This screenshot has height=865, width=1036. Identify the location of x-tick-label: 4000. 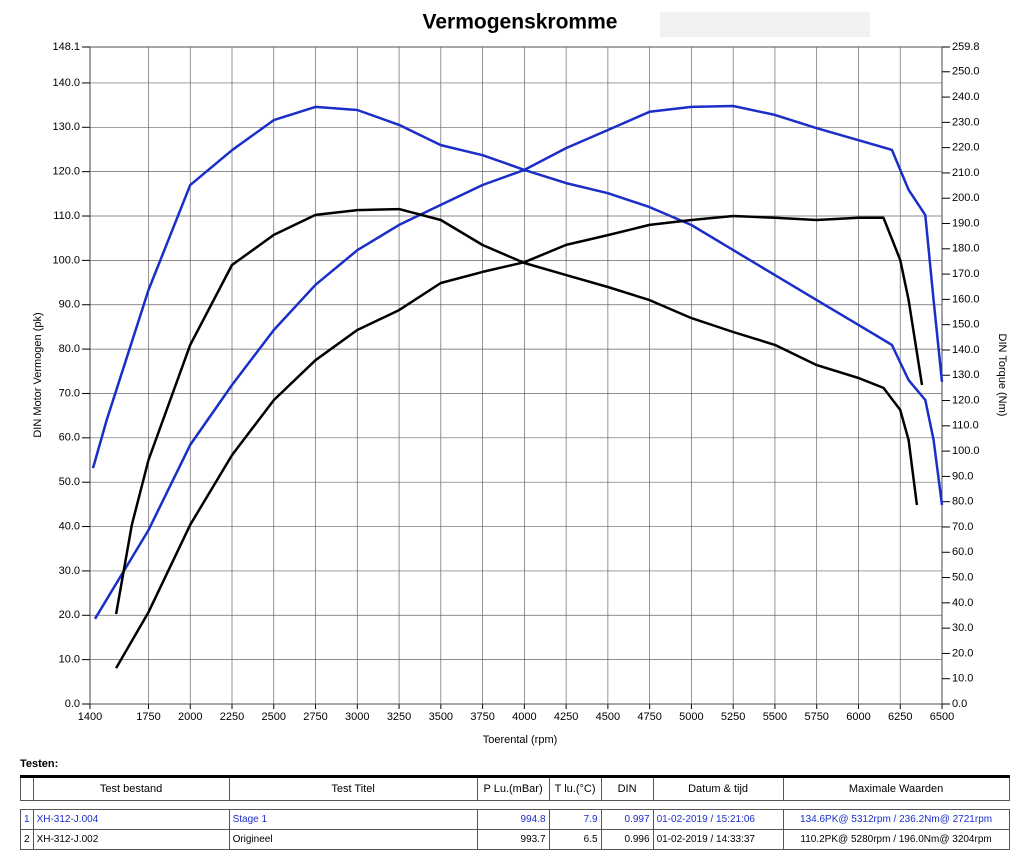
(524, 717).